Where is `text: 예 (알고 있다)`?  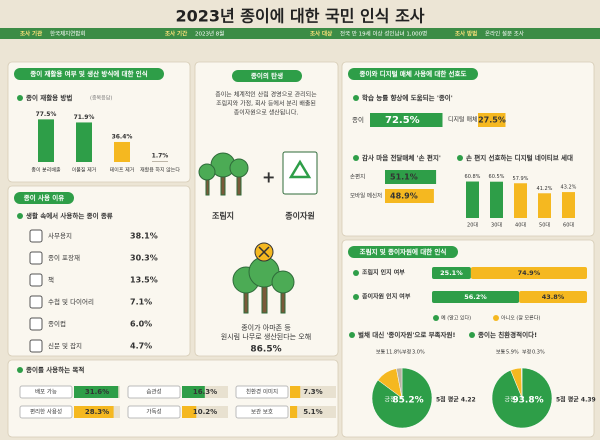 text: 예 (알고 있다) is located at coordinates (456, 318).